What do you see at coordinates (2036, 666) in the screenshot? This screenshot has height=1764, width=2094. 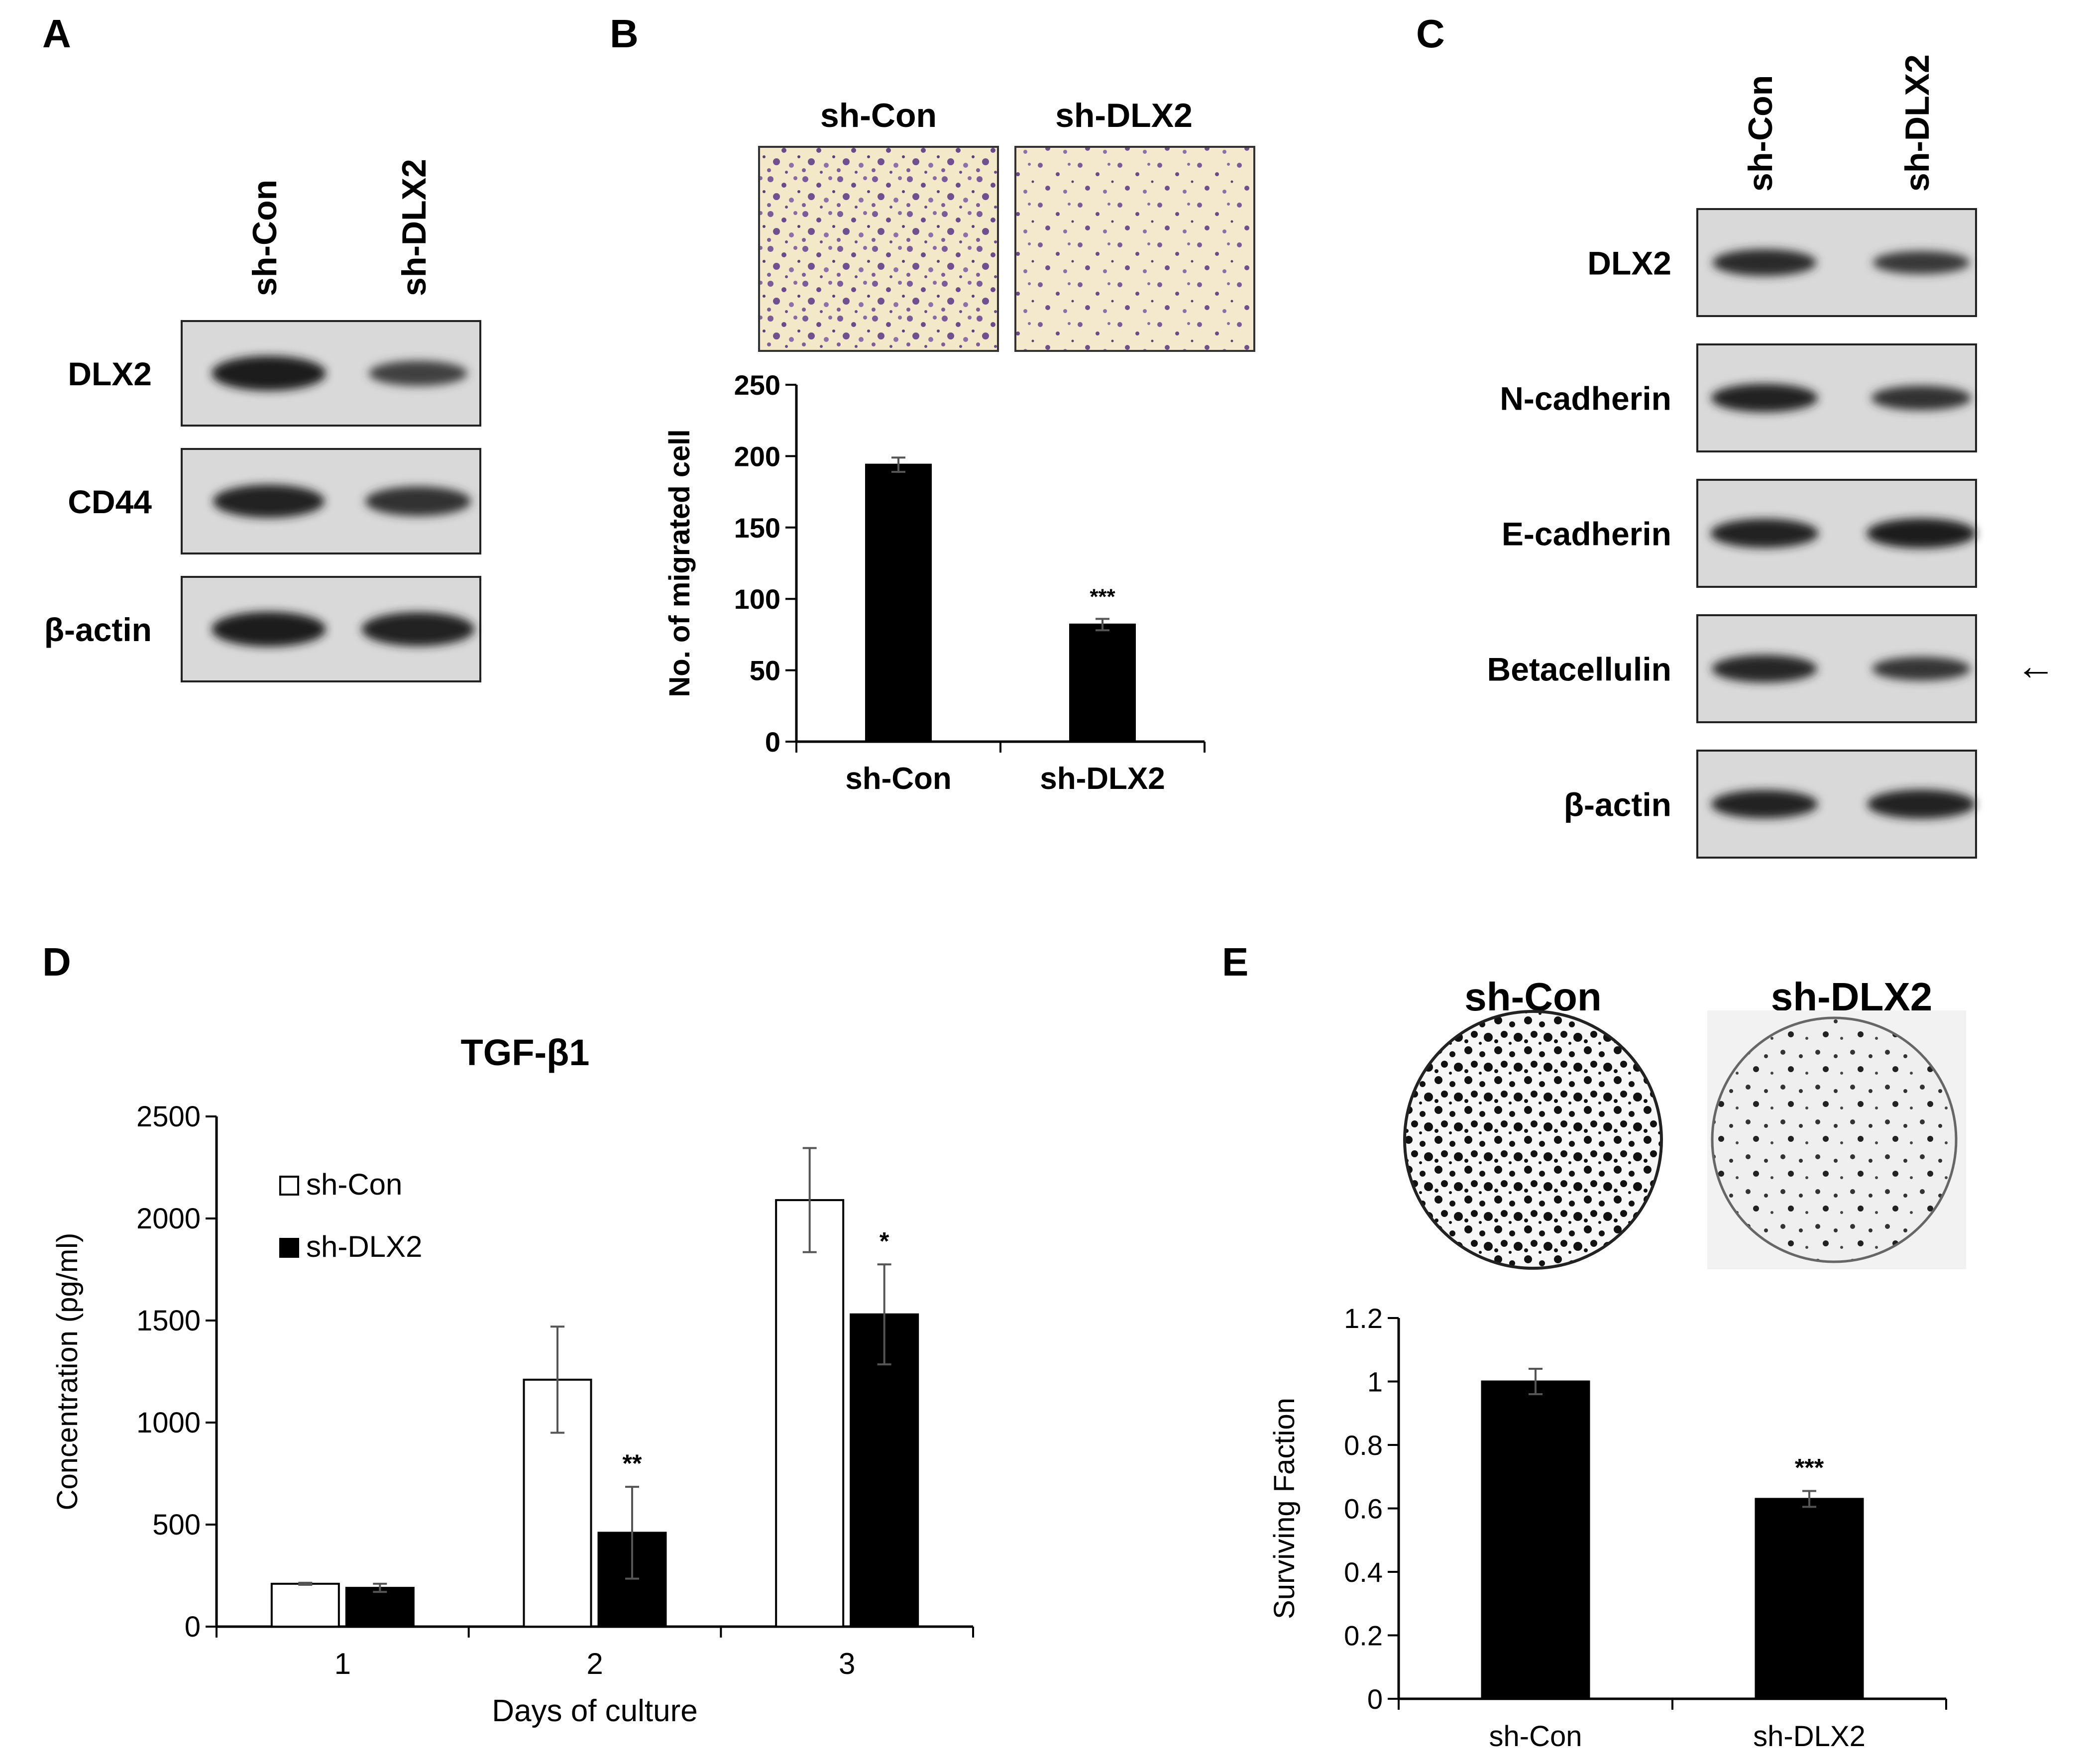 I see `betacellulin-arrow-icon: ←` at bounding box center [2036, 666].